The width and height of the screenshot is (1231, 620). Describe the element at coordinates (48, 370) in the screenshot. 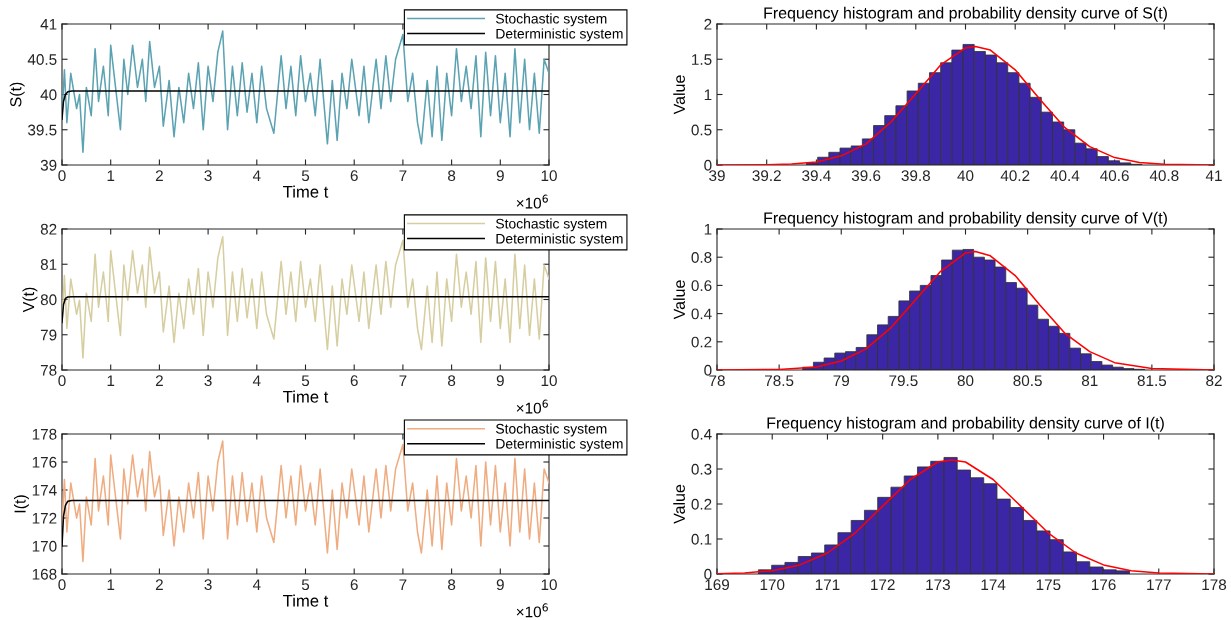

I see `y-tick-label: 78` at that location.